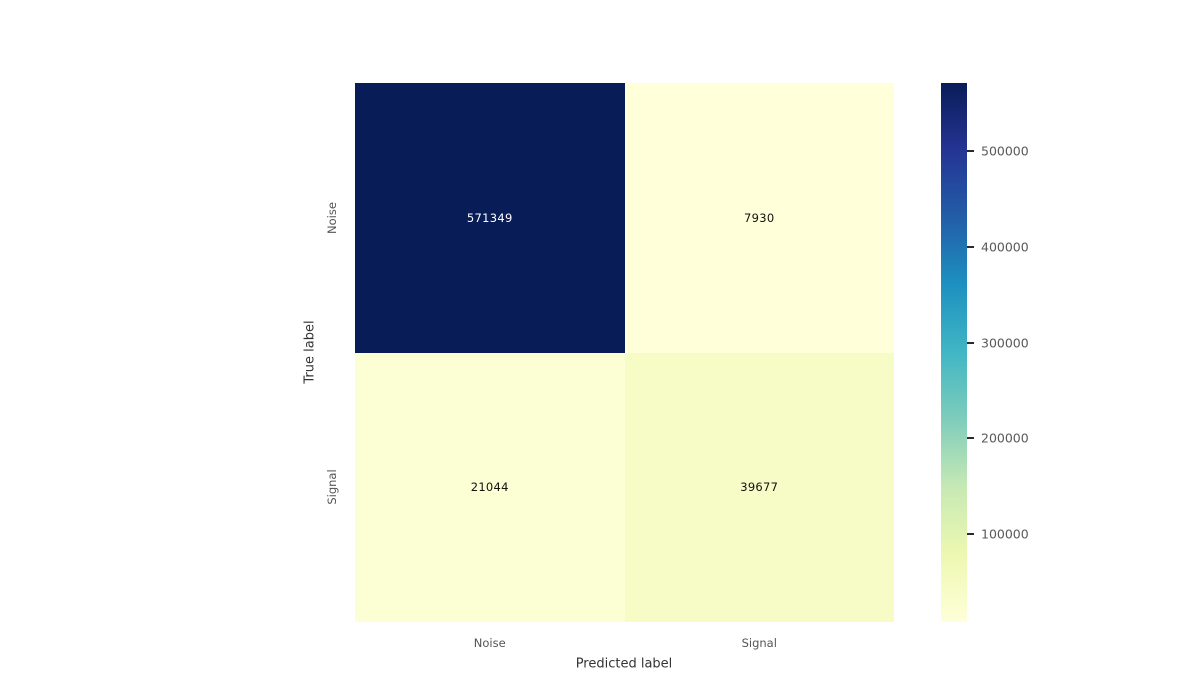 Image resolution: width=1200 pixels, height=700 pixels. I want to click on colorbar-tick-label-200000: 200000, so click(1005, 438).